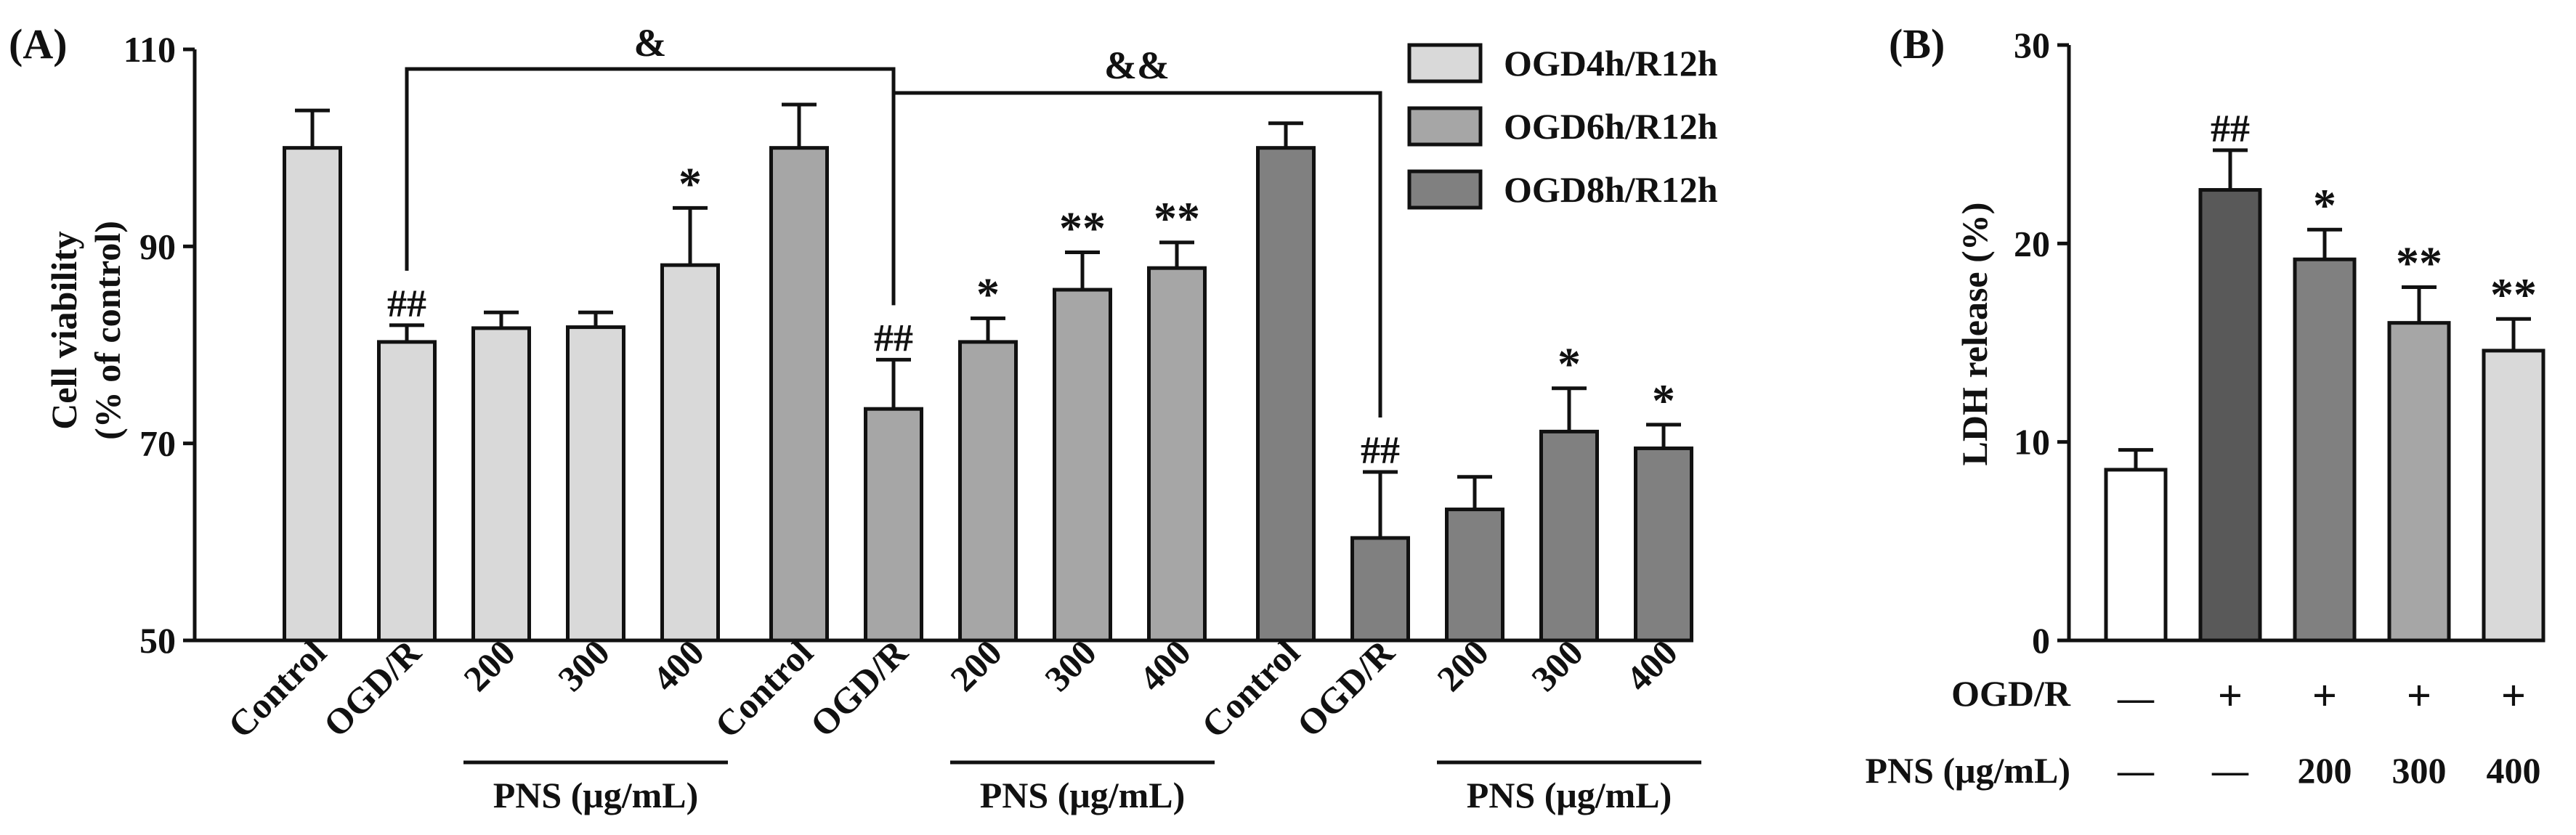 This screenshot has width=2576, height=835. What do you see at coordinates (2041, 640) in the screenshot?
I see `y-tick-label: 0` at bounding box center [2041, 640].